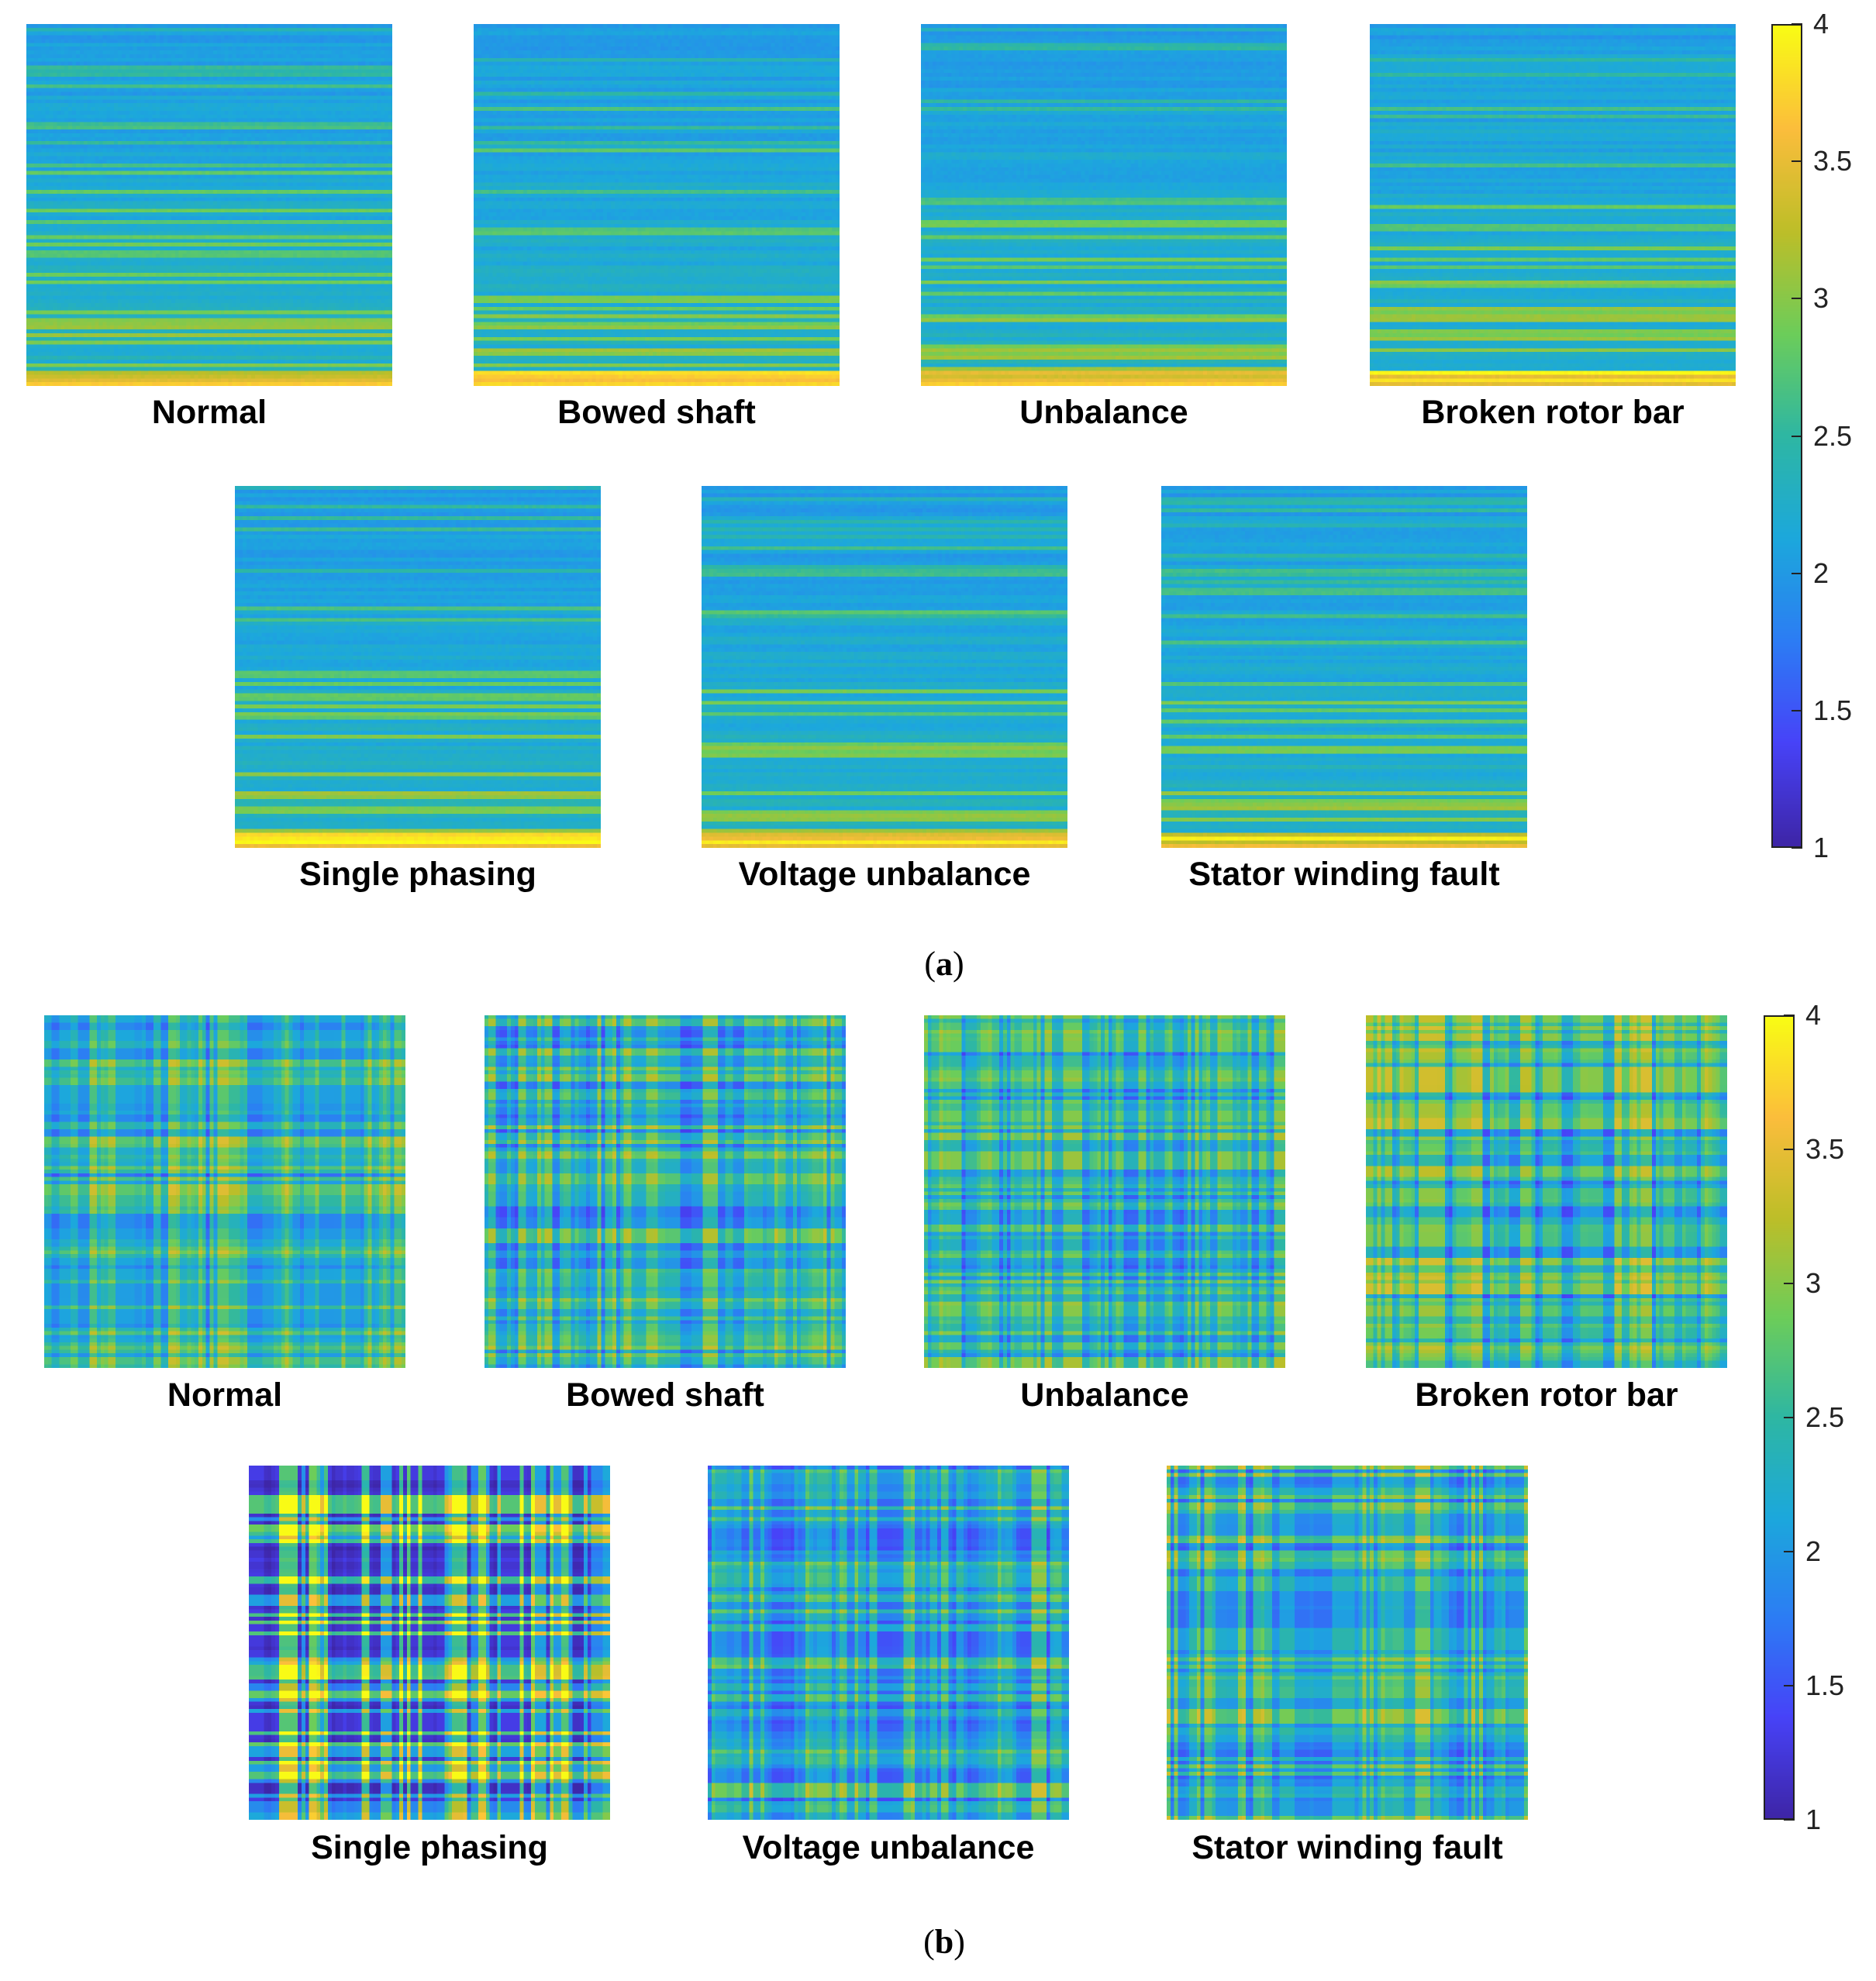  Describe the element at coordinates (1104, 1191) in the screenshot. I see `heatmap-b-unbalance` at that location.